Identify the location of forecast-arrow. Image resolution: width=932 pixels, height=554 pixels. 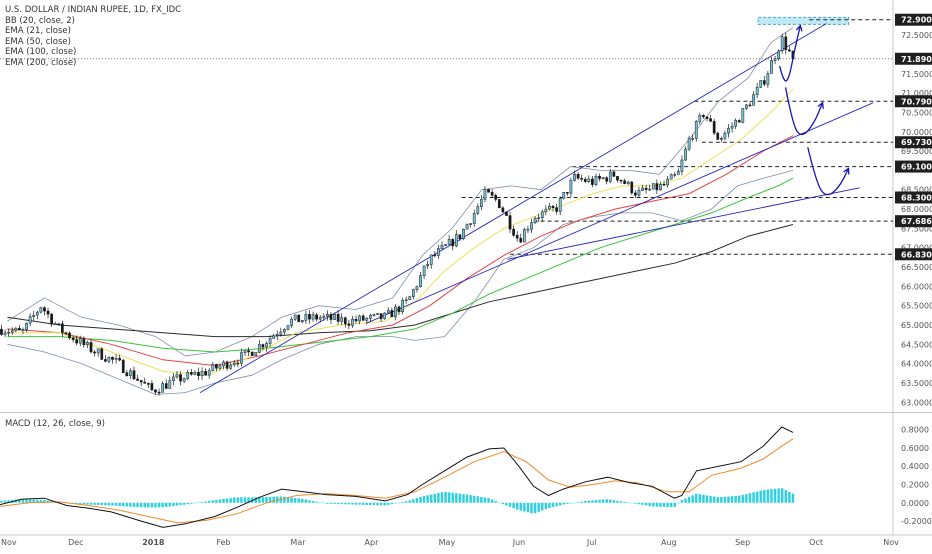
(789, 53).